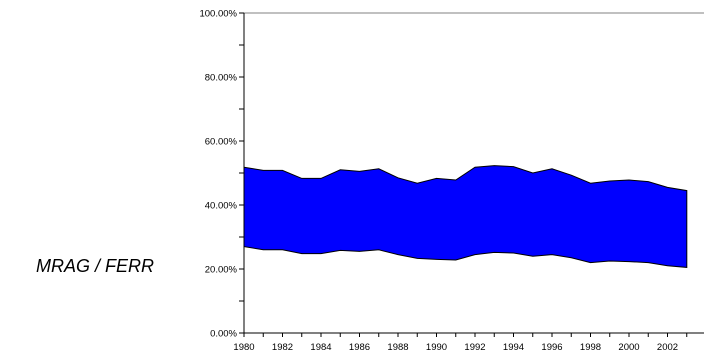 The width and height of the screenshot is (704, 364). What do you see at coordinates (95, 266) in the screenshot?
I see `side-label: MRAG / FERR` at bounding box center [95, 266].